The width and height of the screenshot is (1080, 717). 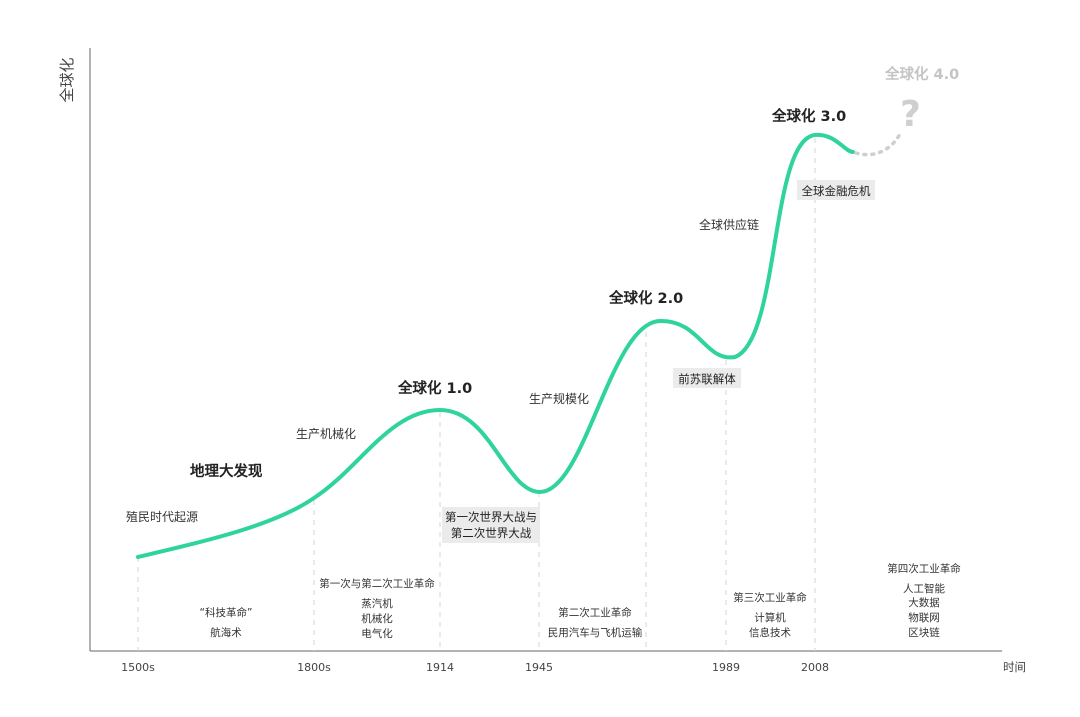 I want to click on label-global-supply-chain: 全球供应链, so click(x=729, y=224).